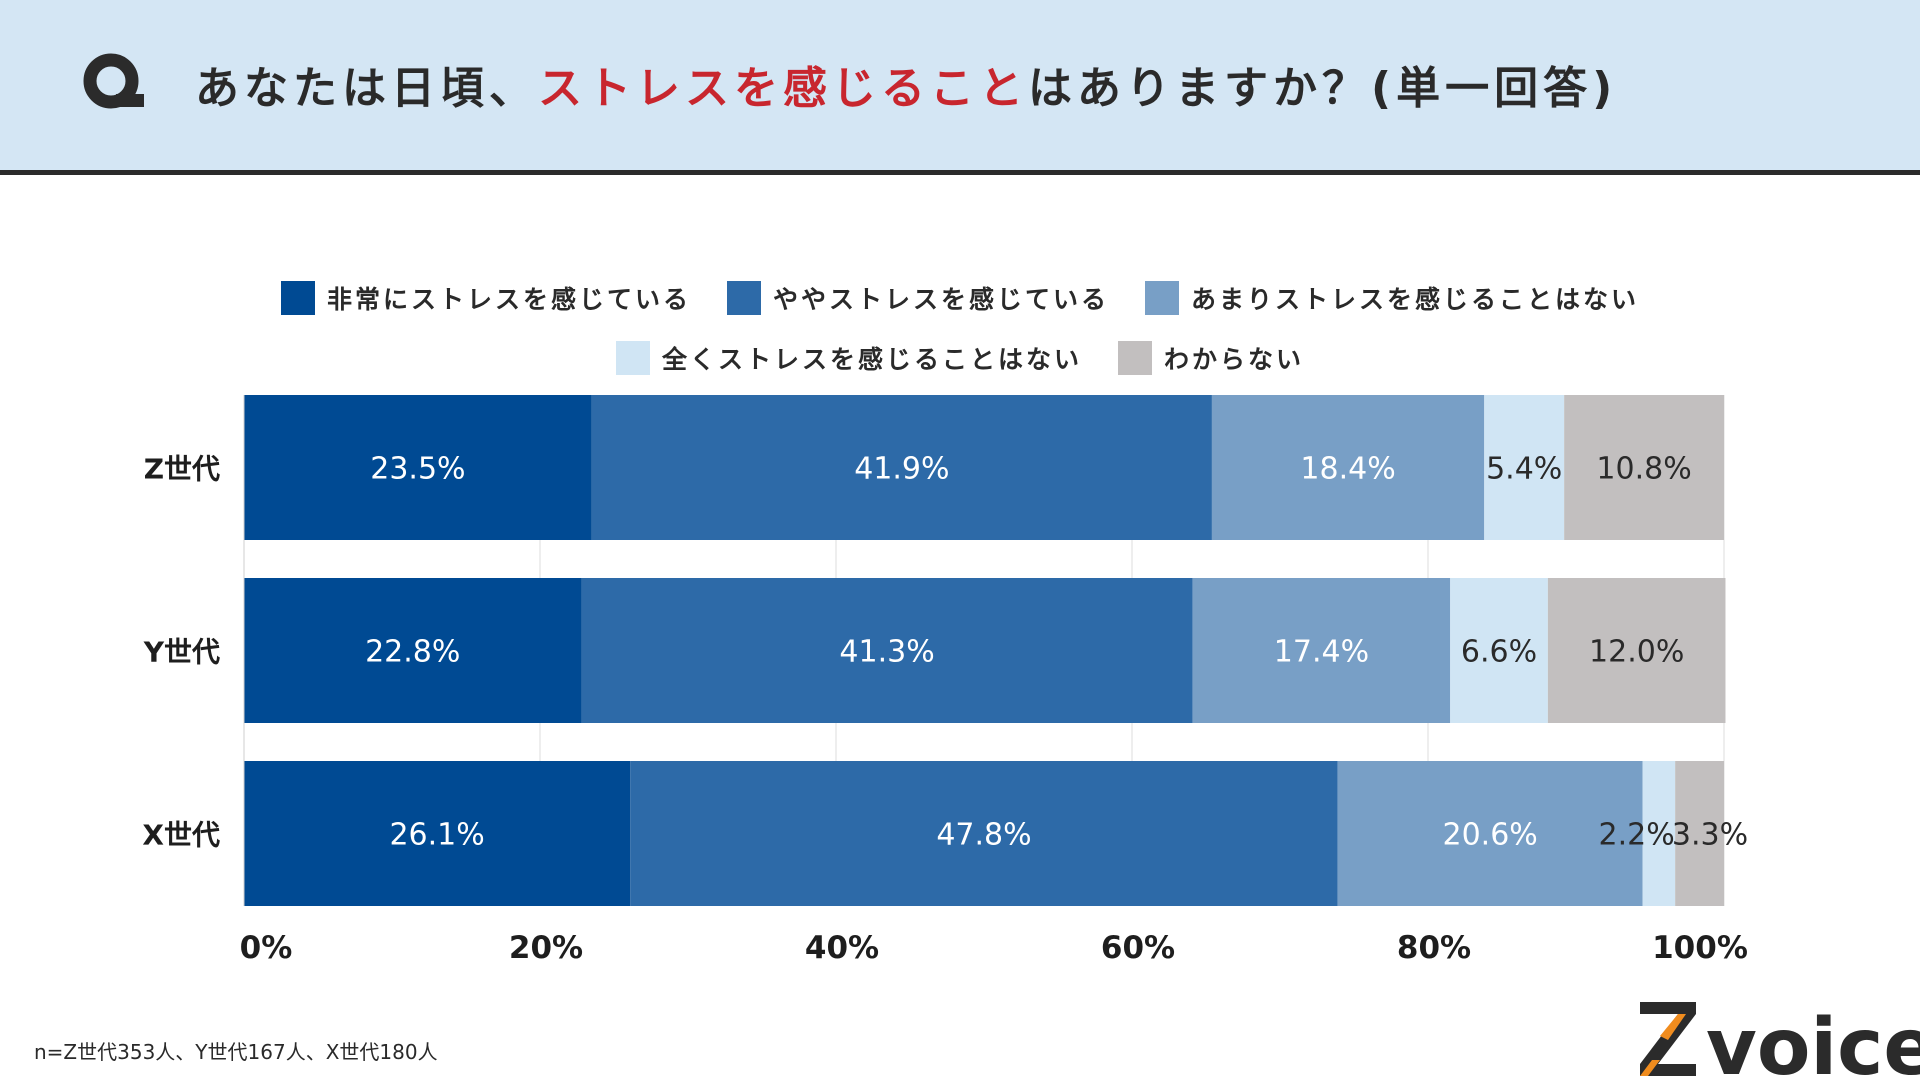 This screenshot has height=1080, width=1920. I want to click on legend-item-somewhat-stressed: ややストレスを感じている, so click(917, 298).